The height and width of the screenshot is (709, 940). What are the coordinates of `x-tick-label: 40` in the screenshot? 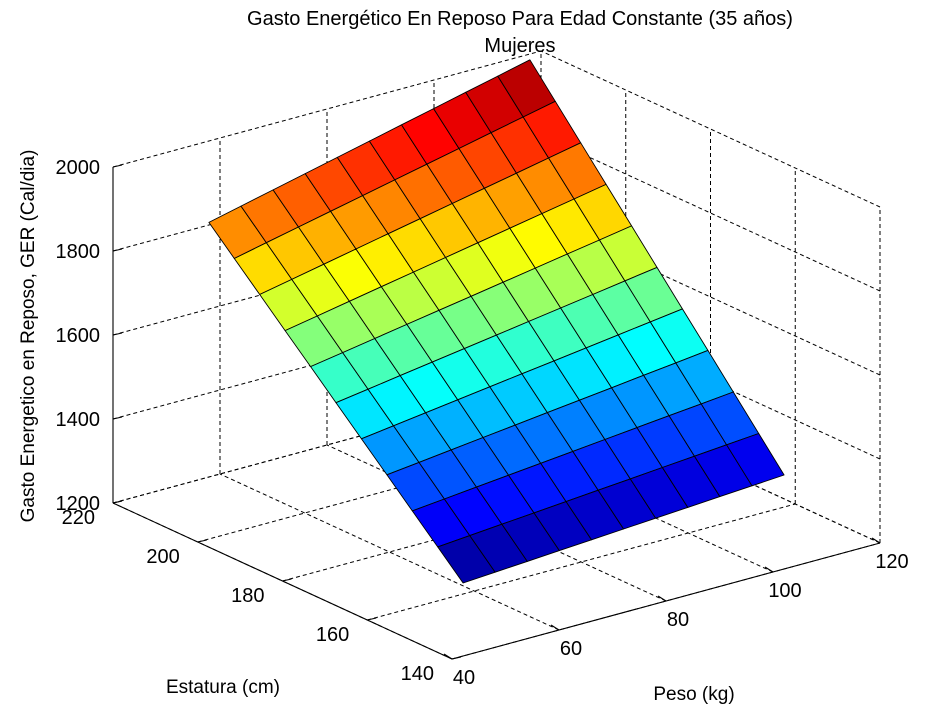 It's located at (464, 678).